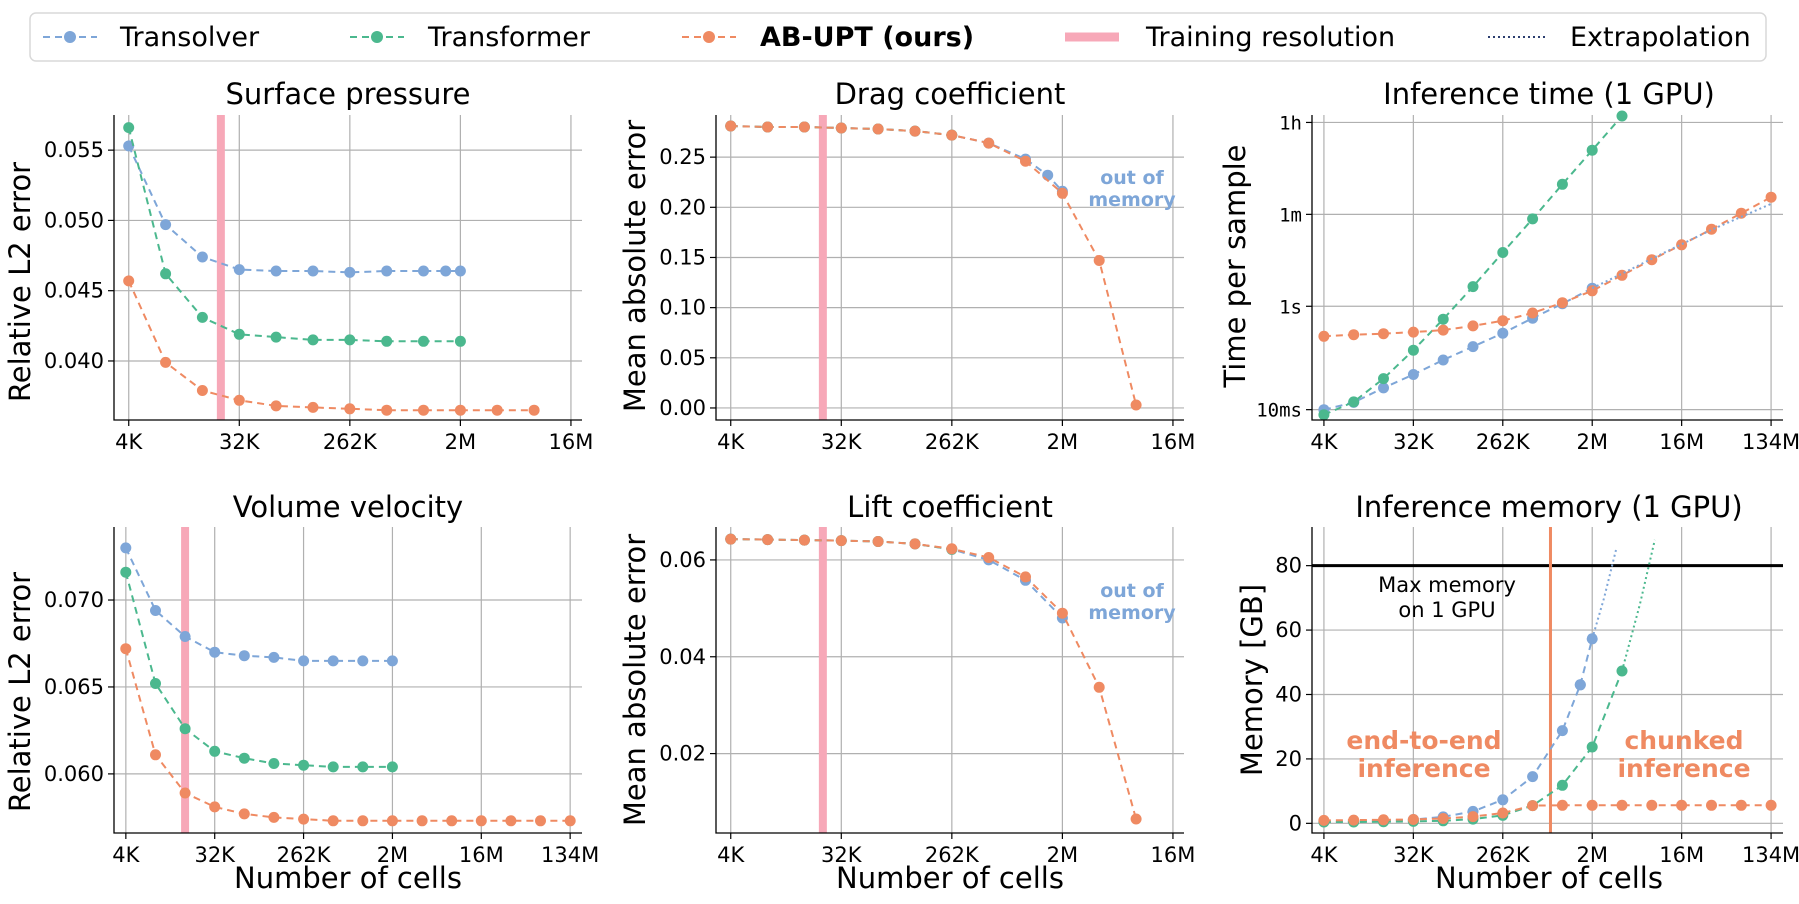 The image size is (1799, 904). I want to click on y-tick-label: 0, so click(1295, 823).